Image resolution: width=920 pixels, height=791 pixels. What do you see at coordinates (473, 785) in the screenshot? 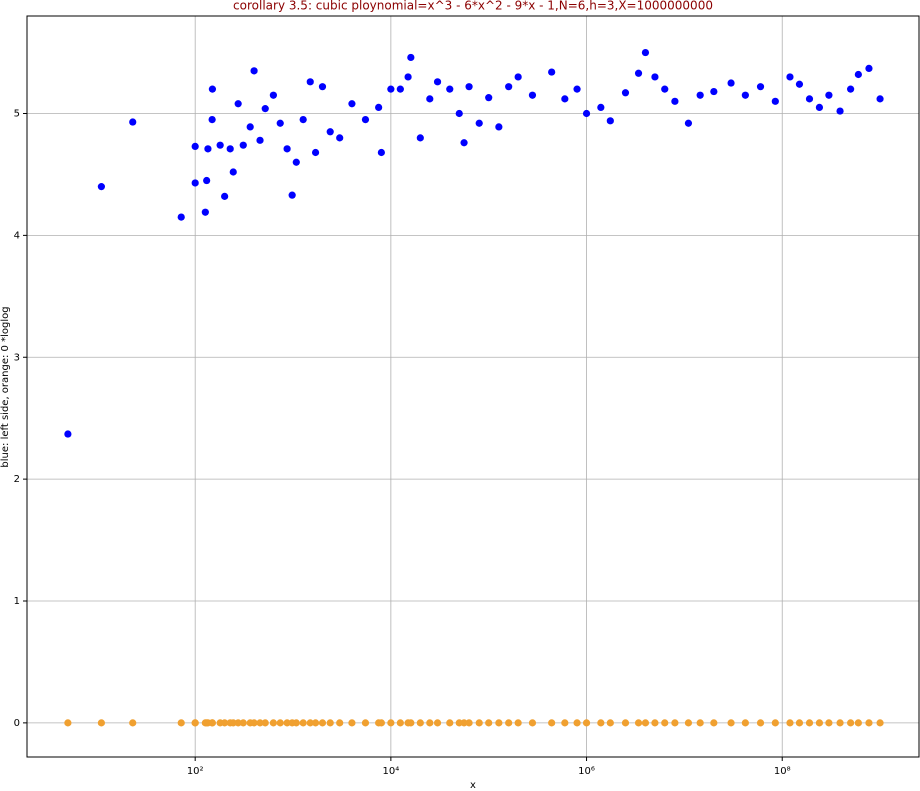
I see `x-axis-label: x` at bounding box center [473, 785].